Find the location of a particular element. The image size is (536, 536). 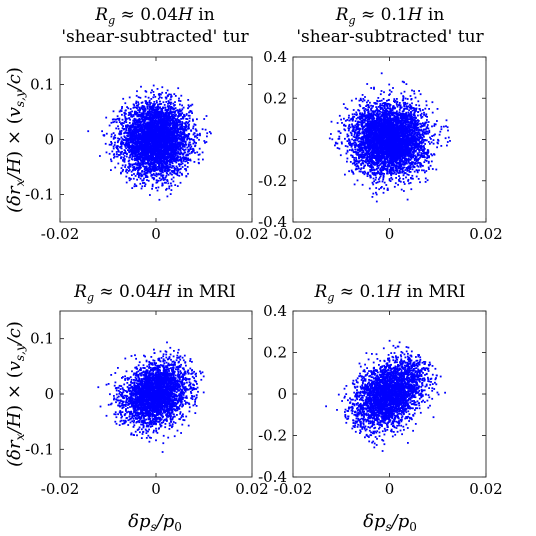

panel-2-points is located at coordinates (389, 137).